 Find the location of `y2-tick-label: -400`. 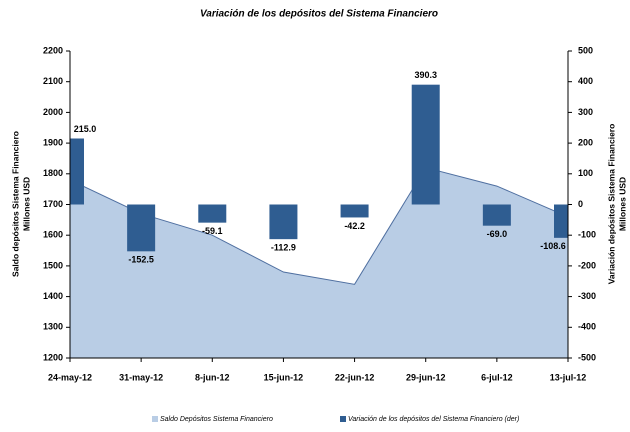

y2-tick-label: -400 is located at coordinates (587, 327).